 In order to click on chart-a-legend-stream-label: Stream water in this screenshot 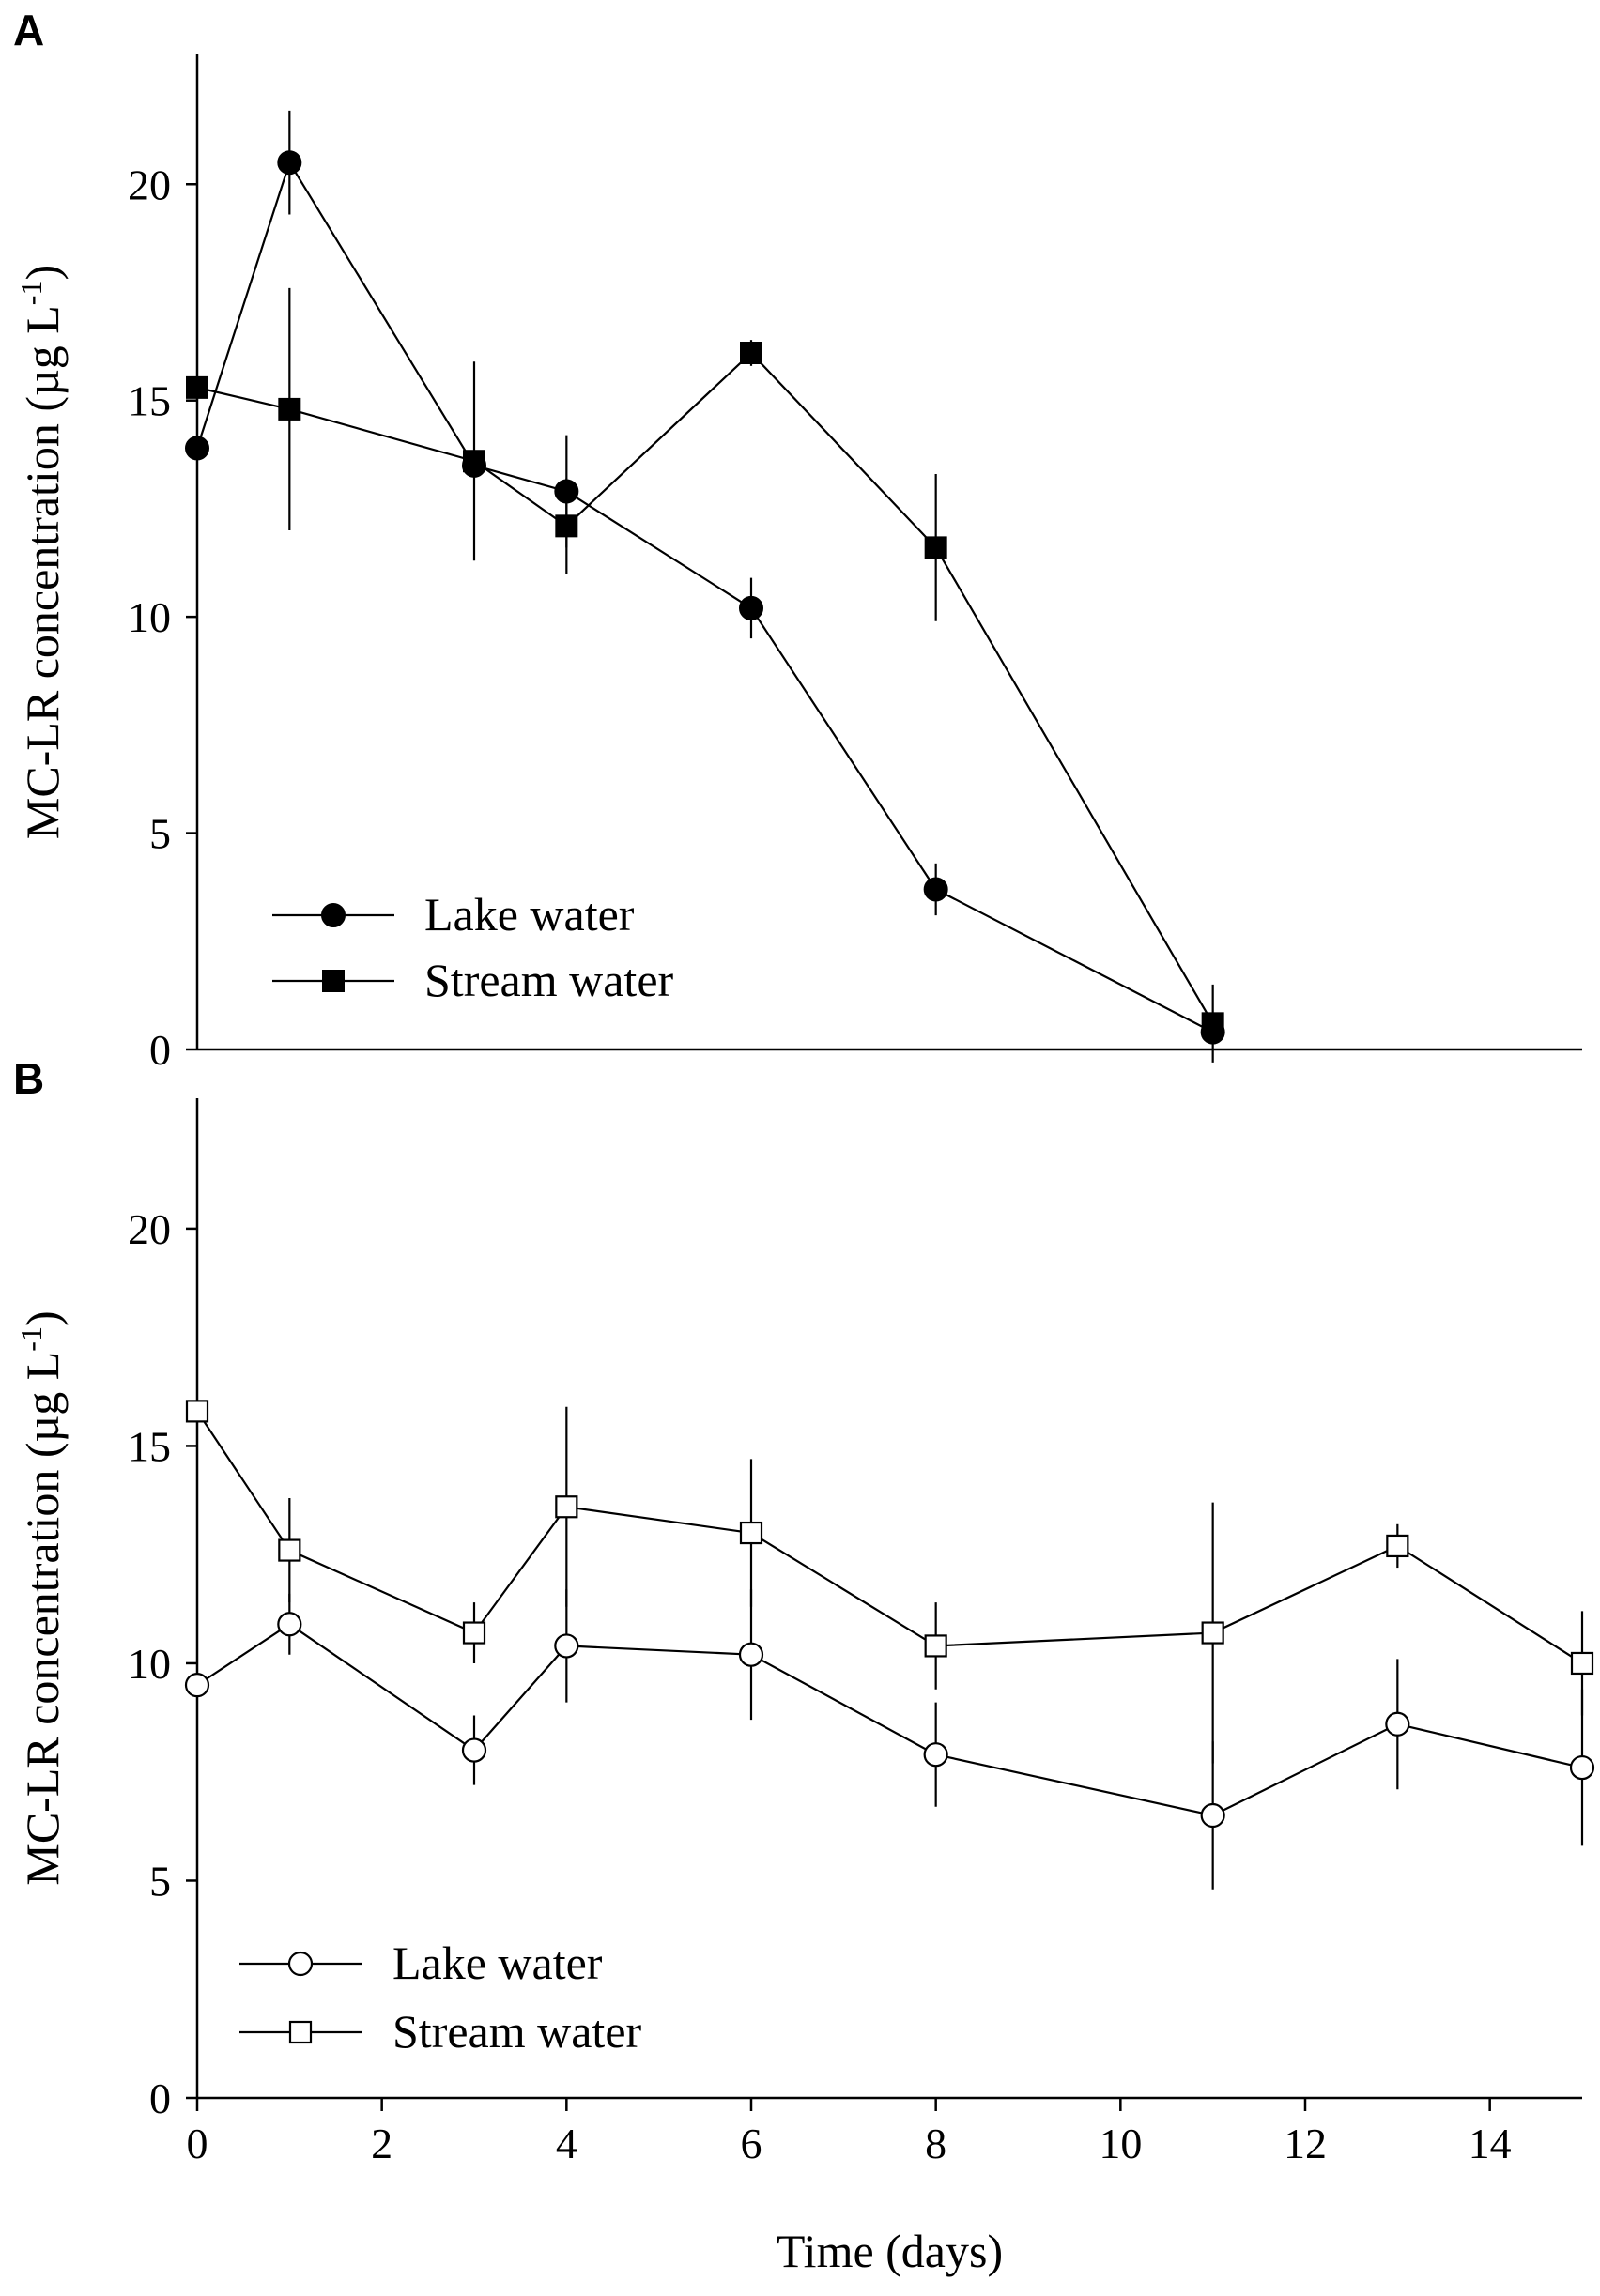, I will do `click(549, 980)`.